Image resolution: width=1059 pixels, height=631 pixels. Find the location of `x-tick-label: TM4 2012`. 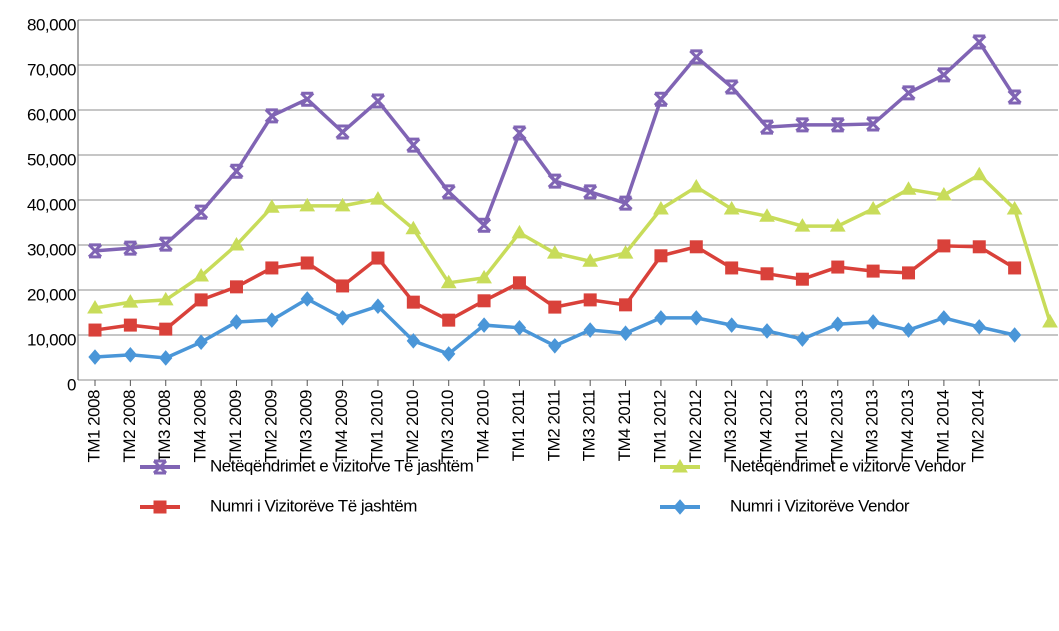

x-tick-label: TM4 2012 is located at coordinates (766, 426).